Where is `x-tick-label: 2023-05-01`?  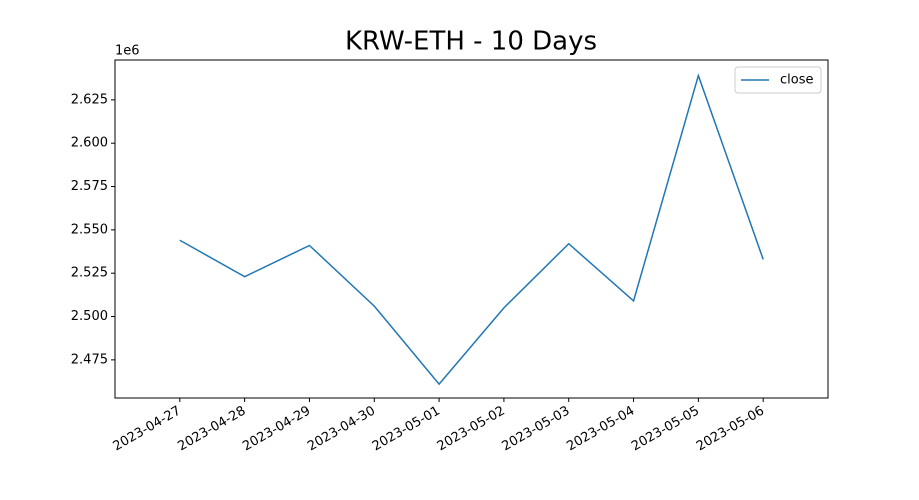 x-tick-label: 2023-05-01 is located at coordinates (406, 429).